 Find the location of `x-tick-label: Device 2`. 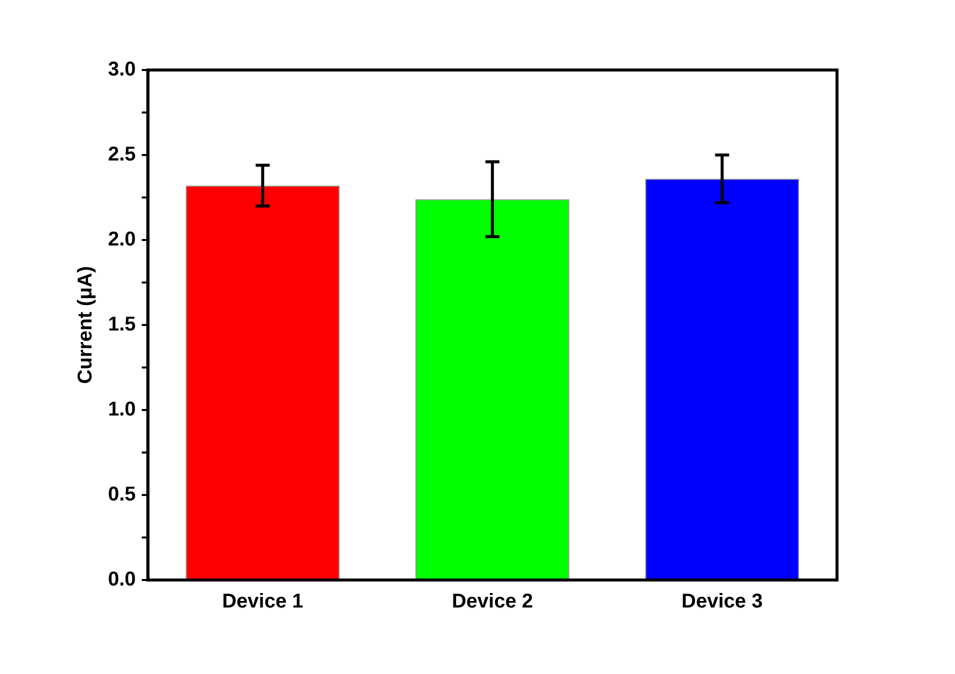

x-tick-label: Device 2 is located at coordinates (492, 601).